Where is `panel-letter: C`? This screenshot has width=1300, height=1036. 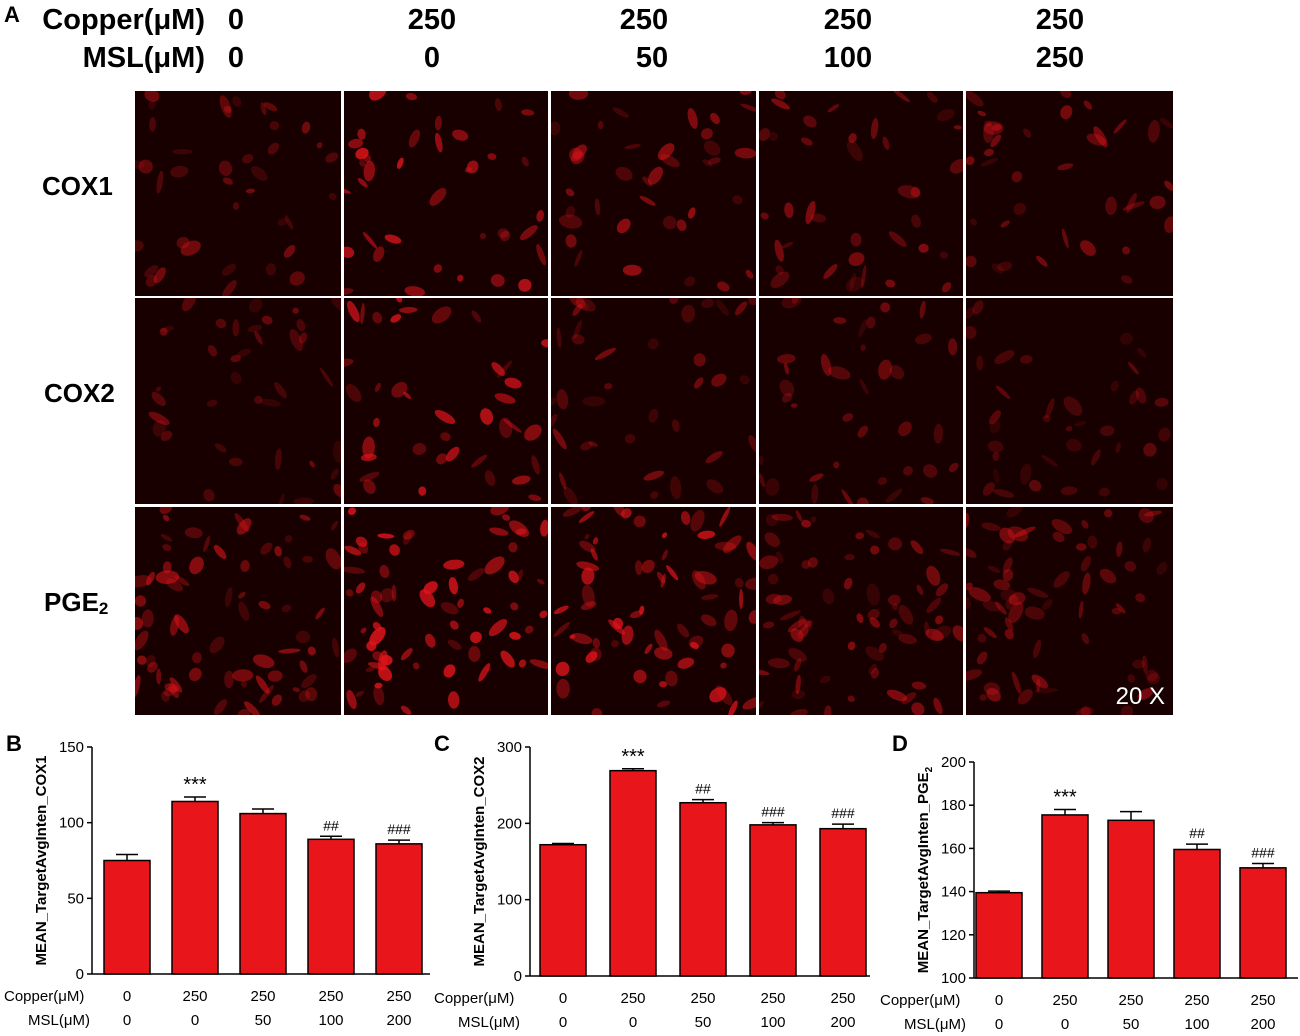
panel-letter: C is located at coordinates (442, 743).